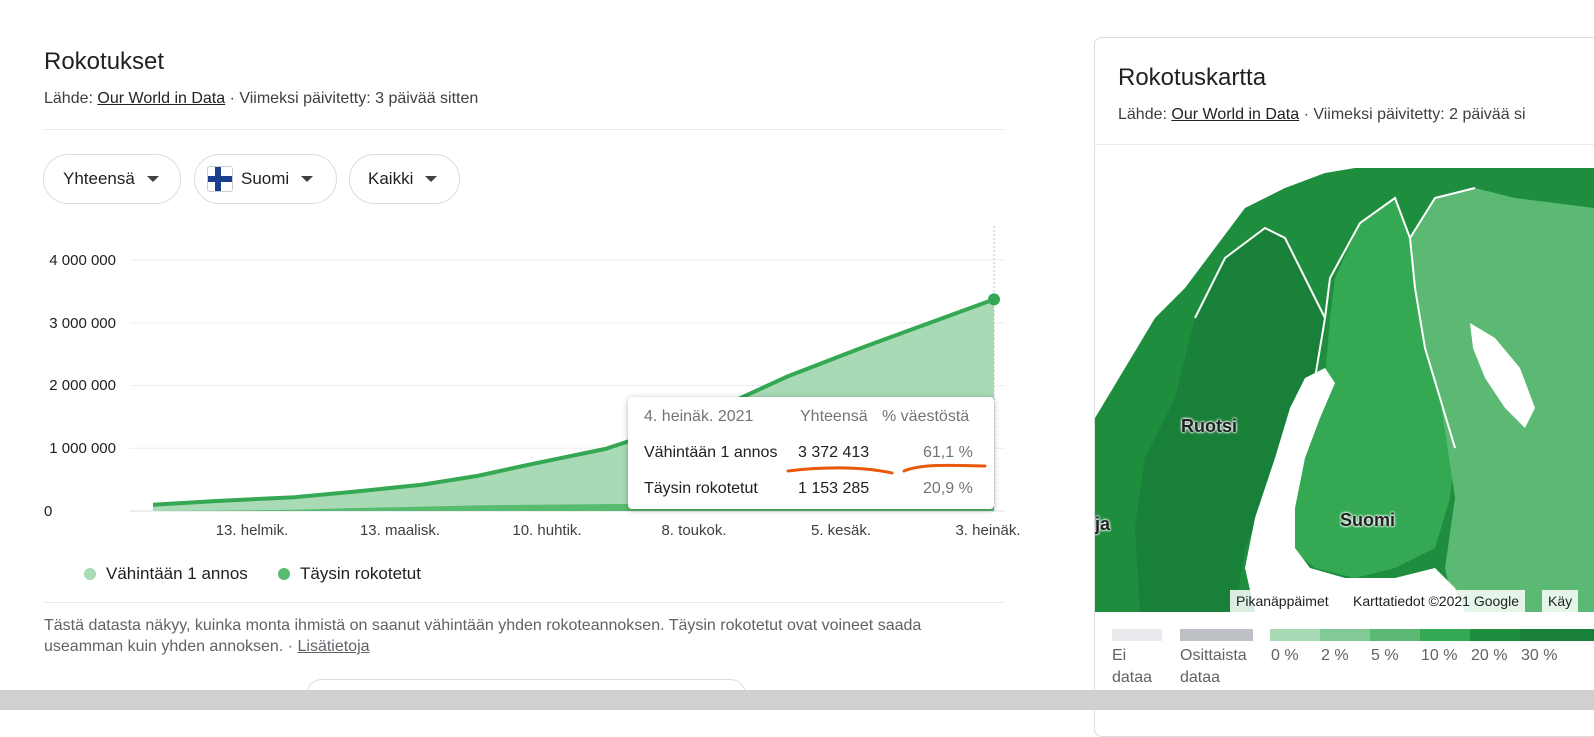 The height and width of the screenshot is (737, 1594). Describe the element at coordinates (1539, 655) in the screenshot. I see `scale-label-step: 30 %` at that location.